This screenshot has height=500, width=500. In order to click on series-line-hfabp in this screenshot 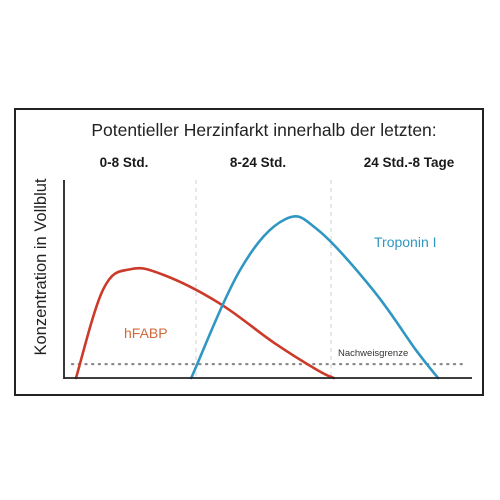, I will do `click(205, 323)`.